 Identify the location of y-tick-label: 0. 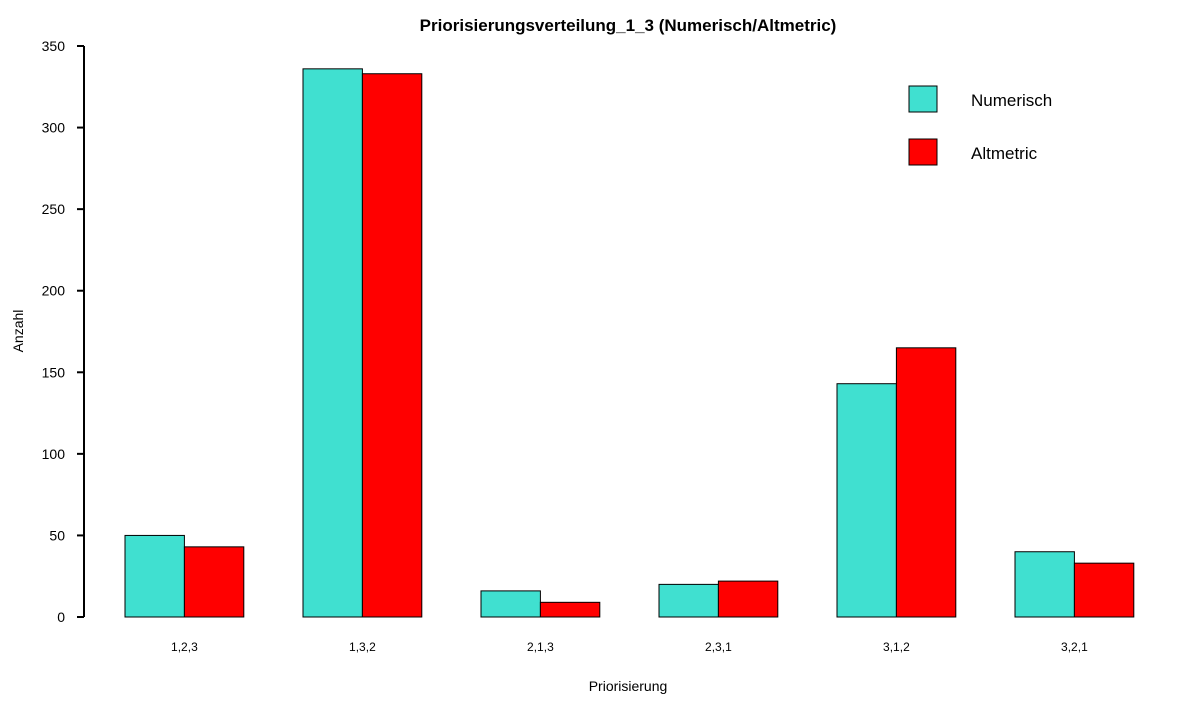
(61, 617).